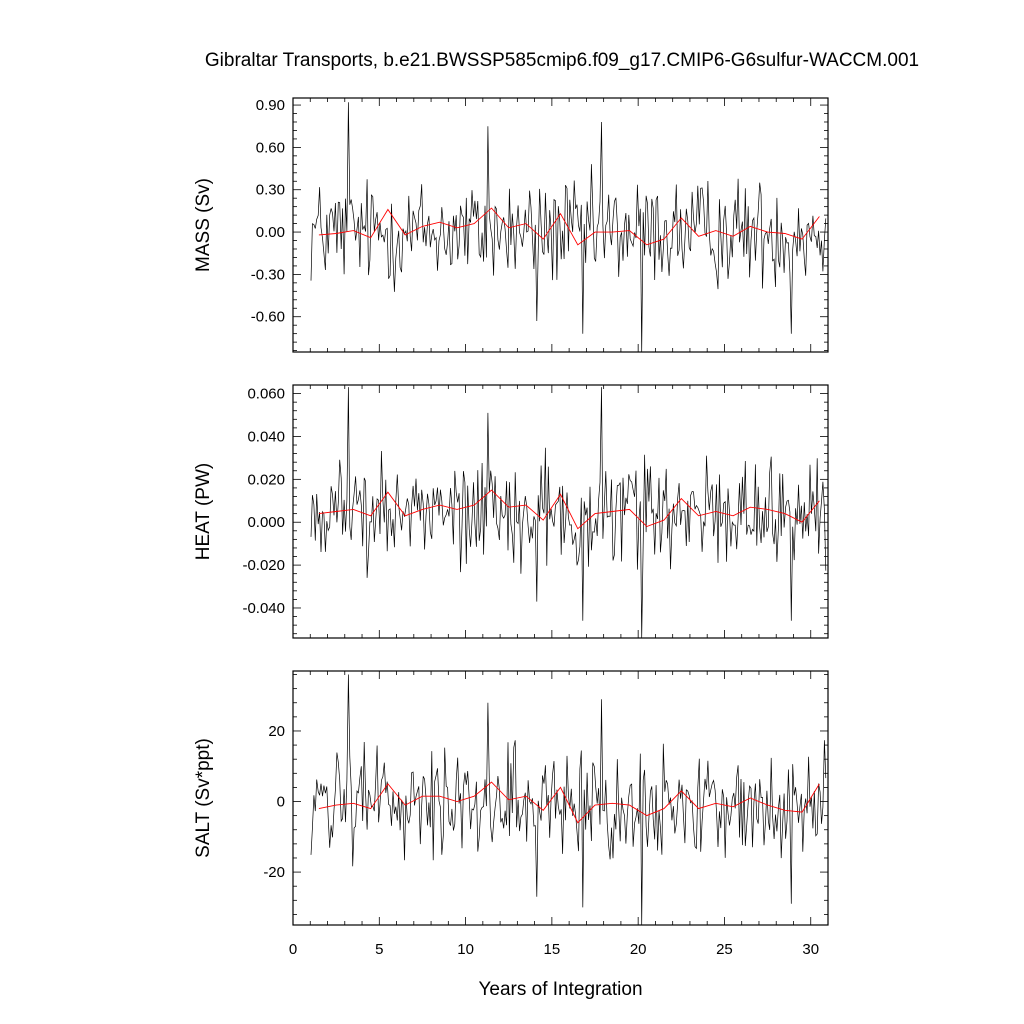  Describe the element at coordinates (465, 949) in the screenshot. I see `salt-x-tick-label: 10` at that location.